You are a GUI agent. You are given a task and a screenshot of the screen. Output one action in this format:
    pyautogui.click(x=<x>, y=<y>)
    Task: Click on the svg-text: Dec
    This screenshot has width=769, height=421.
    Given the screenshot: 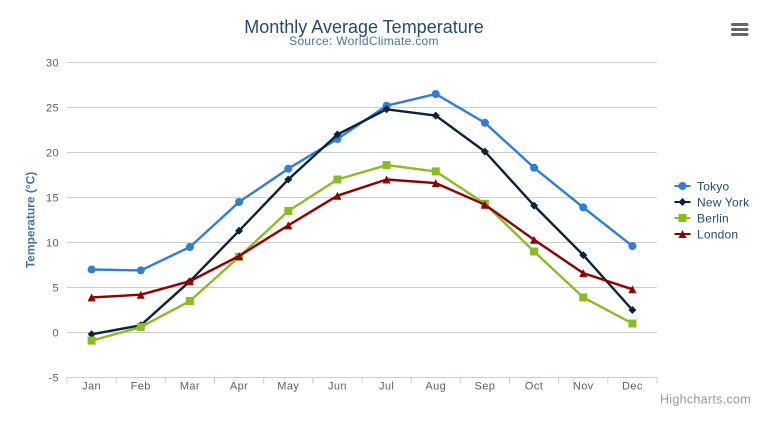 What is the action you would take?
    pyautogui.click(x=632, y=387)
    